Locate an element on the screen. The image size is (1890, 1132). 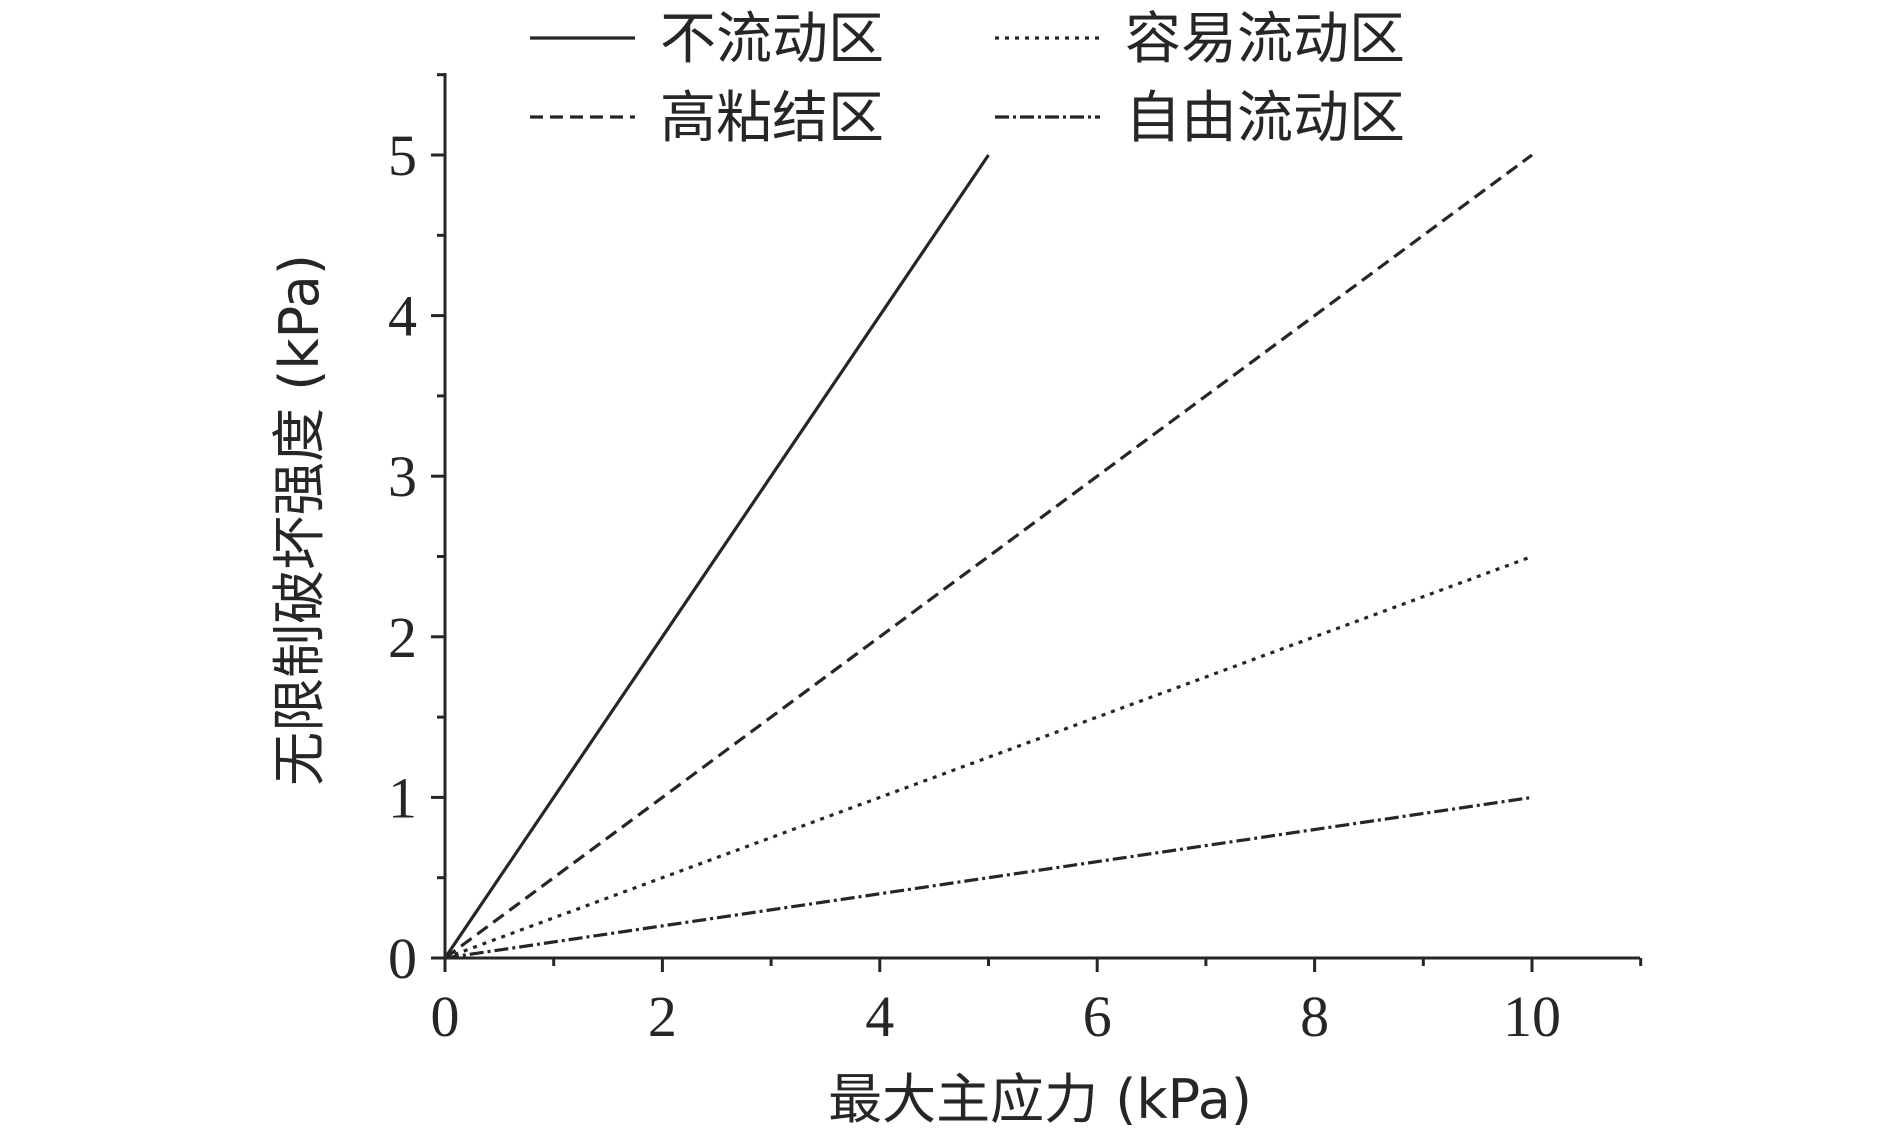
y-tick-label: 0 is located at coordinates (402, 958).